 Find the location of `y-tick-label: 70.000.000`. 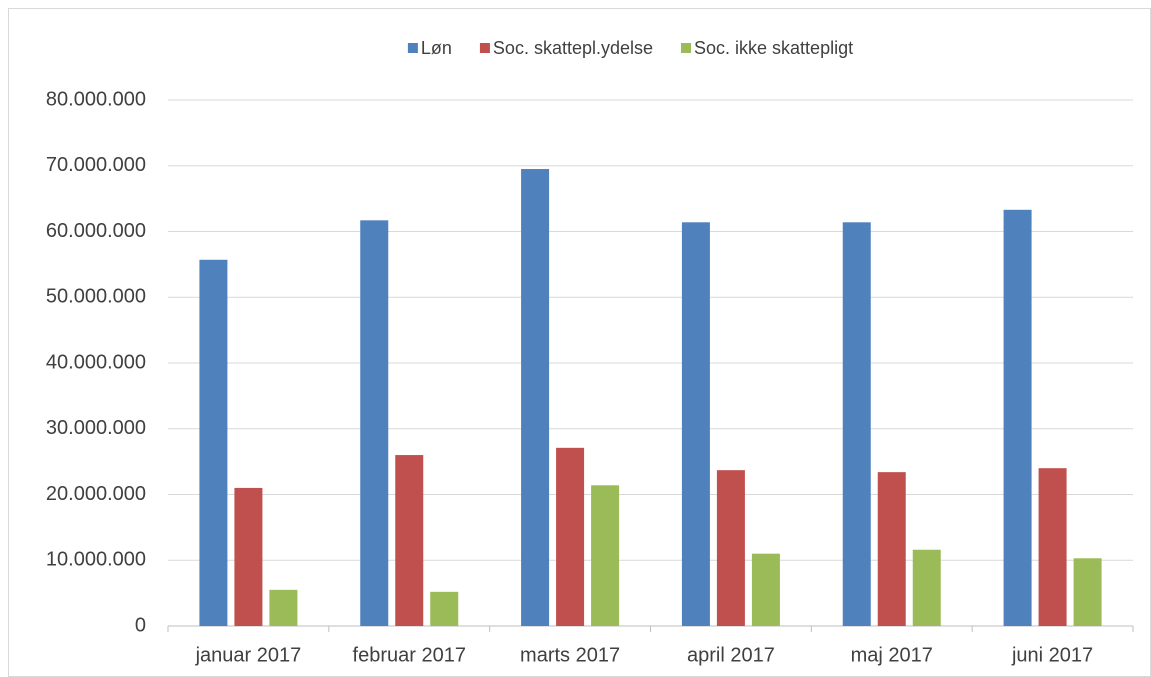

y-tick-label: 70.000.000 is located at coordinates (96, 165).